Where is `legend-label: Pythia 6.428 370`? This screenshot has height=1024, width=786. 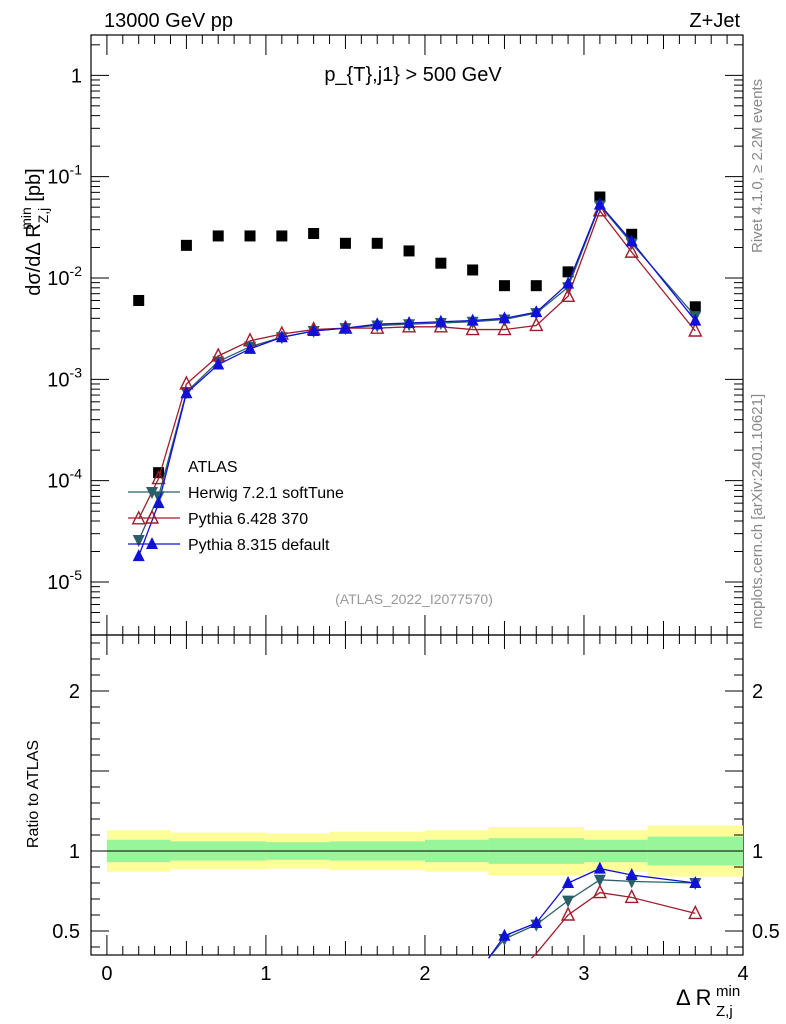 legend-label: Pythia 6.428 370 is located at coordinates (248, 519).